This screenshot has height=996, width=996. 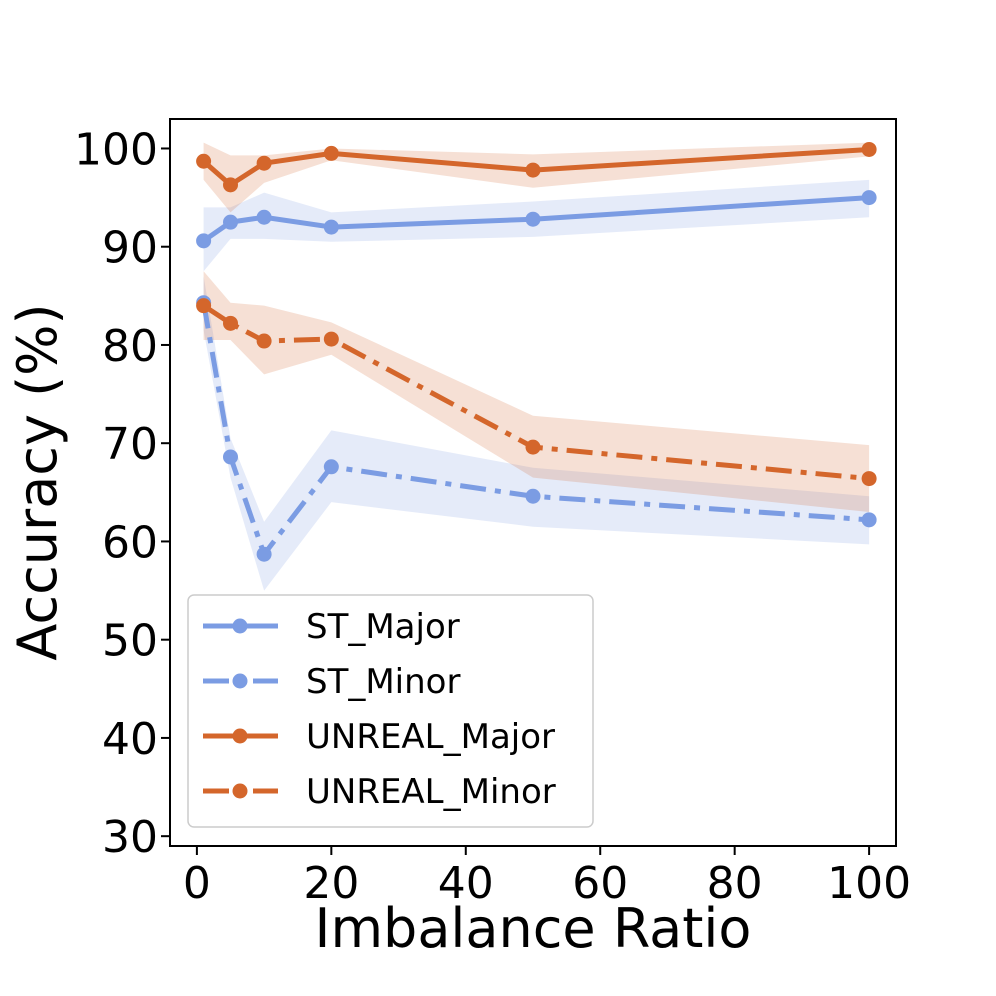 I want to click on y-tick-label: 30, so click(x=130, y=837).